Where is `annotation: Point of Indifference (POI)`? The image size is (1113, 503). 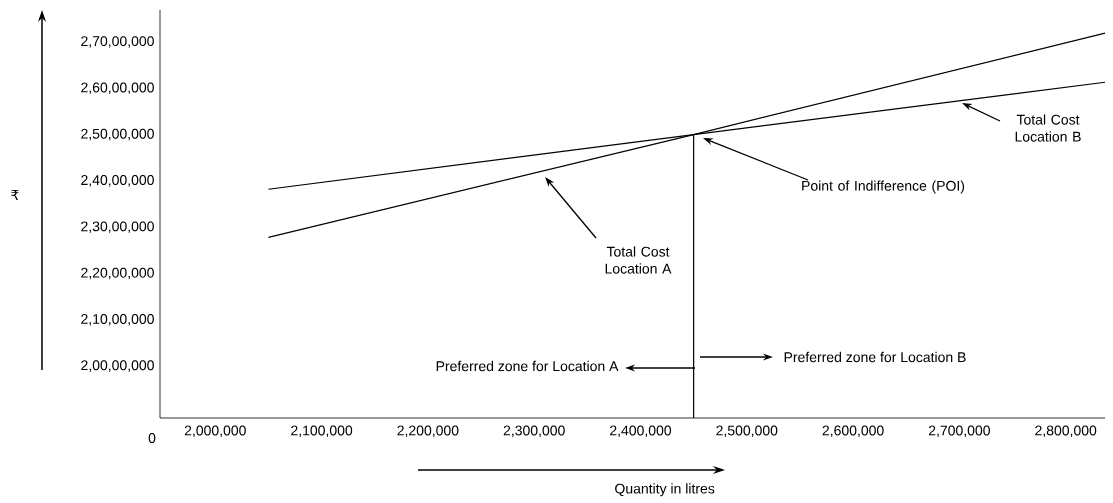 annotation: Point of Indifference (POI) is located at coordinates (883, 187).